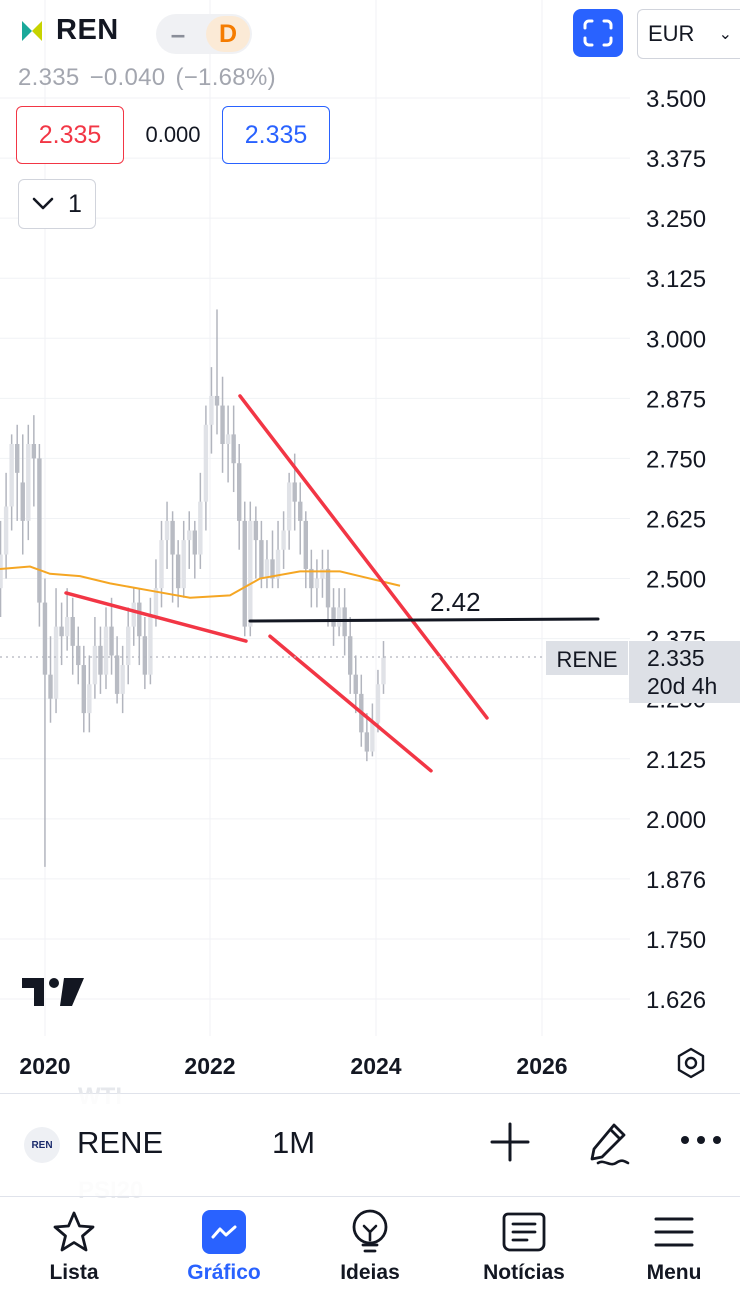  Describe the element at coordinates (455, 602) in the screenshot. I see `level-annotation-label: 2.42` at that location.